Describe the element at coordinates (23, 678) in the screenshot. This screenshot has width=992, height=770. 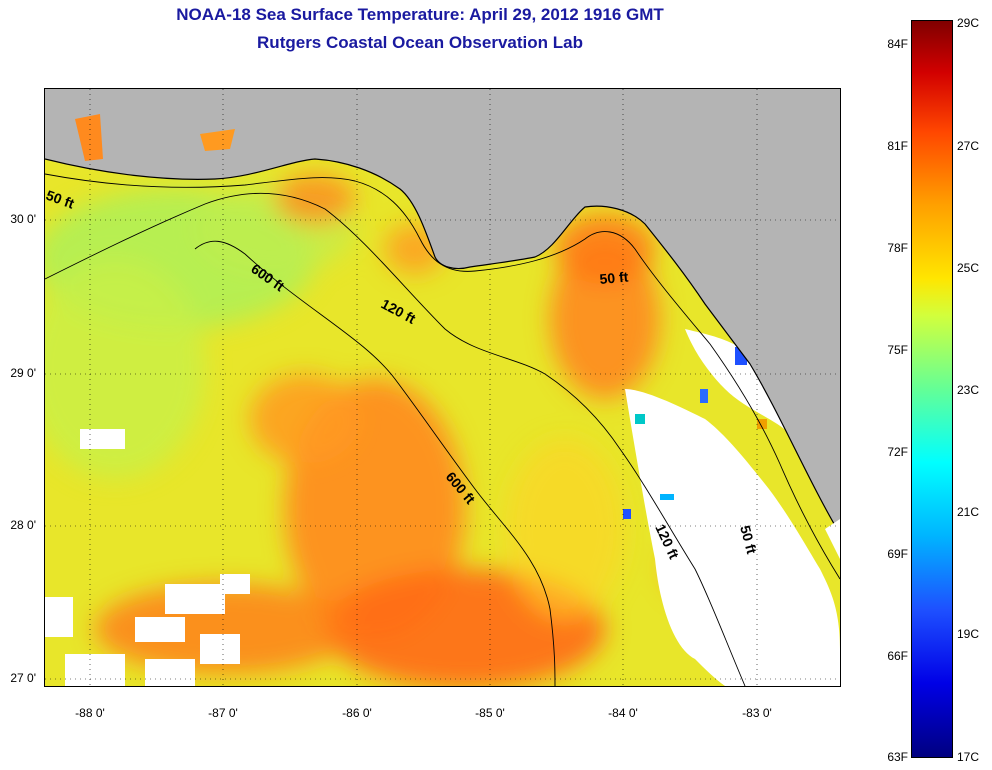
I see `y-tick-27: 27 0'` at that location.